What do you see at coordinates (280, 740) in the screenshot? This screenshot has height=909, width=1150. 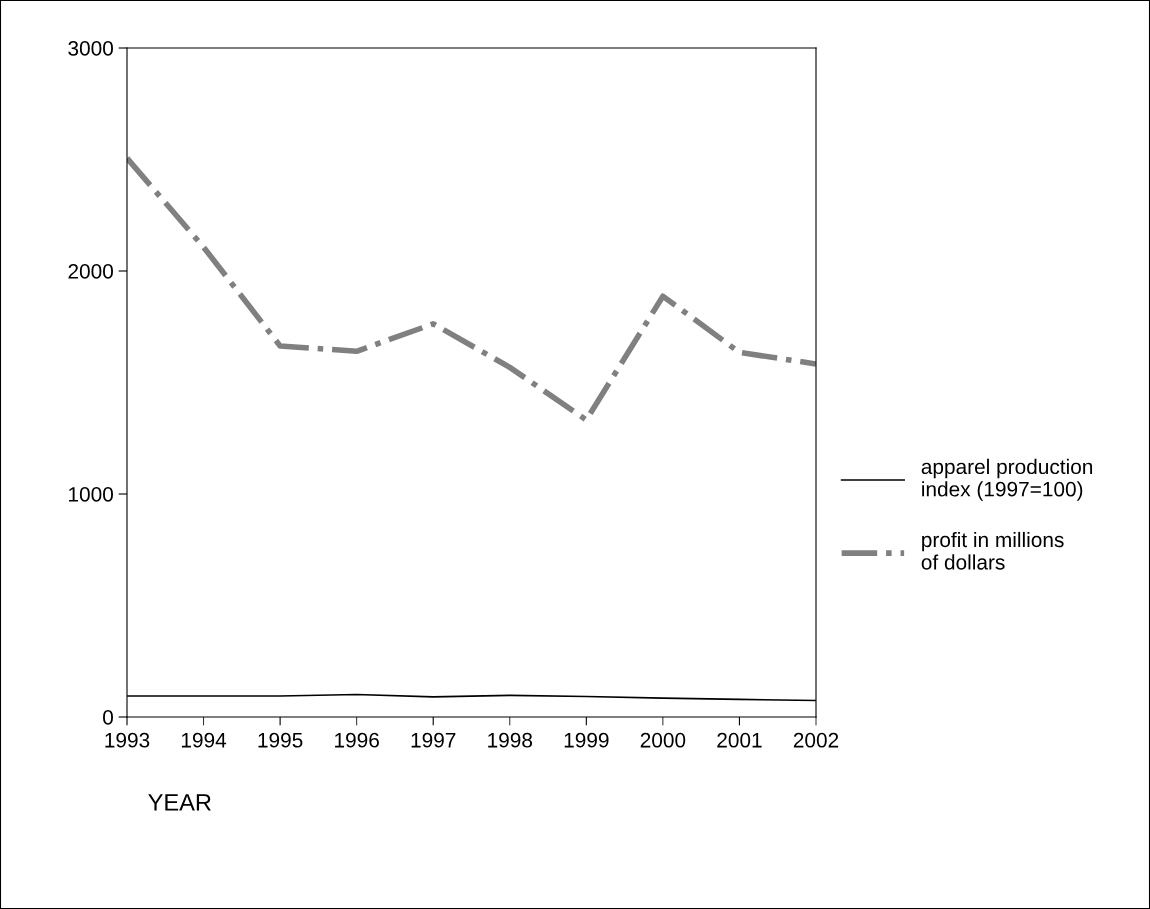 I see `x-tick-label: 1995` at bounding box center [280, 740].